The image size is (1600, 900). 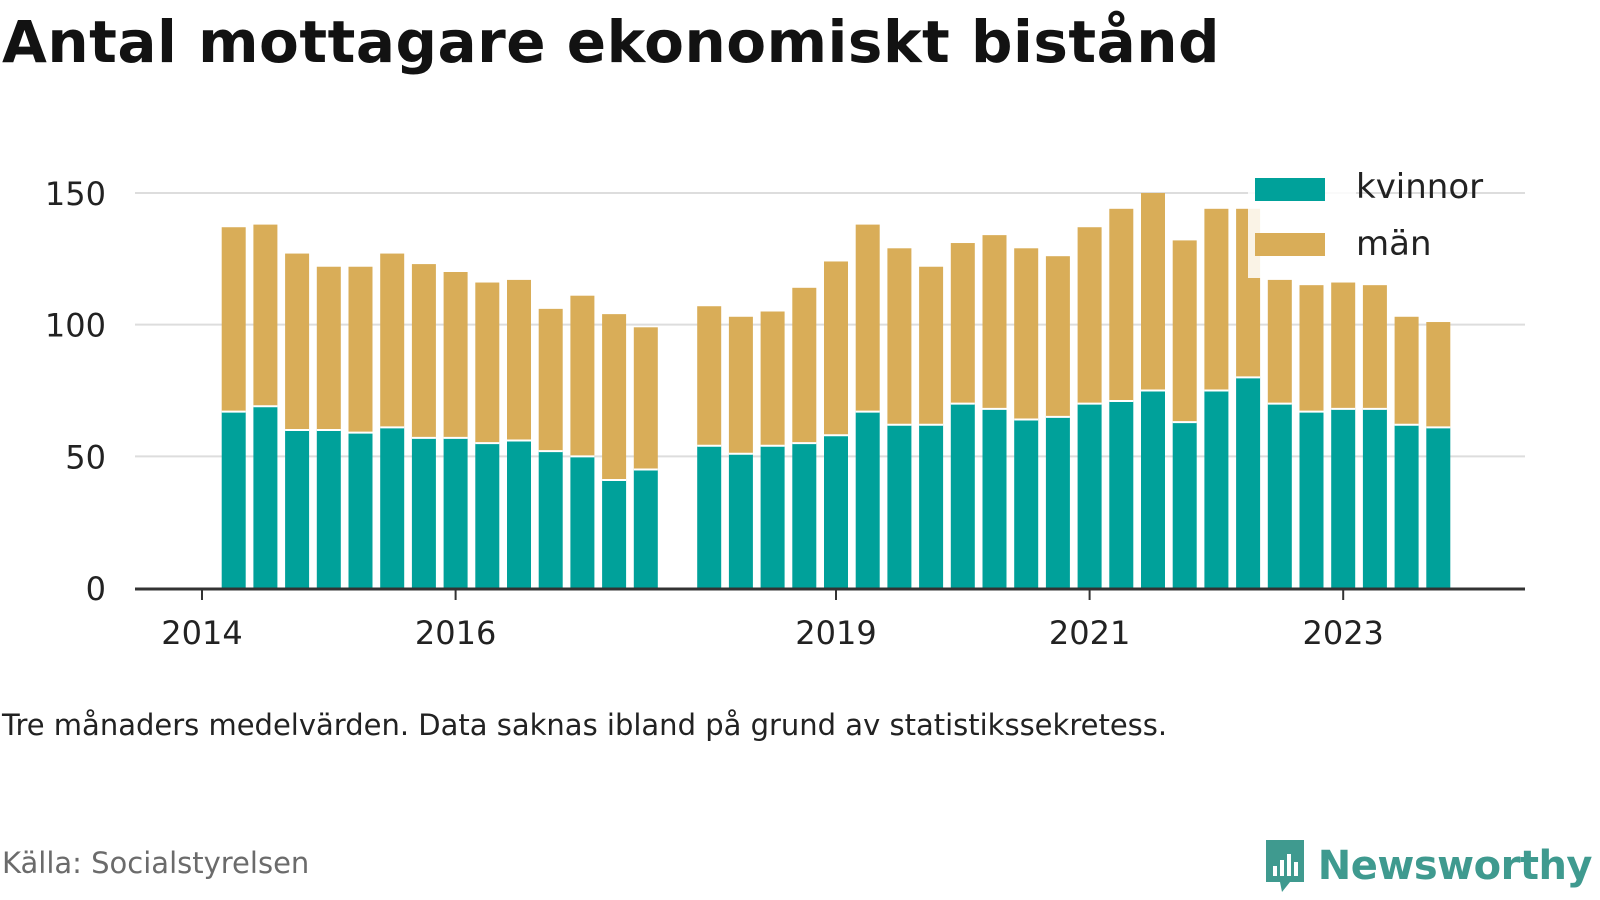 I want to click on legend: kvinnor män, so click(x=1365, y=222).